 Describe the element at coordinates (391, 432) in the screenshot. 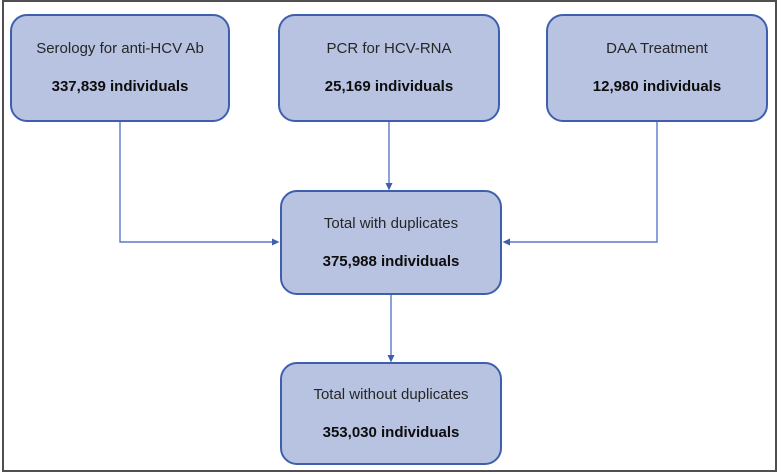

I see `box-total-without-duplicates-count: 353,030 individuals` at that location.